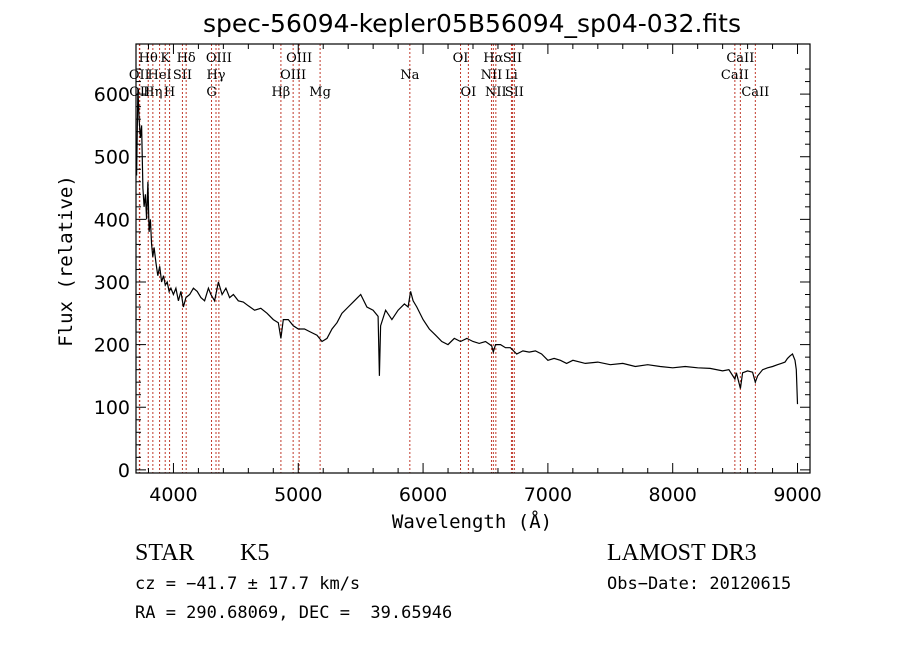  I want to click on emission-line-label-3: Hη, so click(152, 92).